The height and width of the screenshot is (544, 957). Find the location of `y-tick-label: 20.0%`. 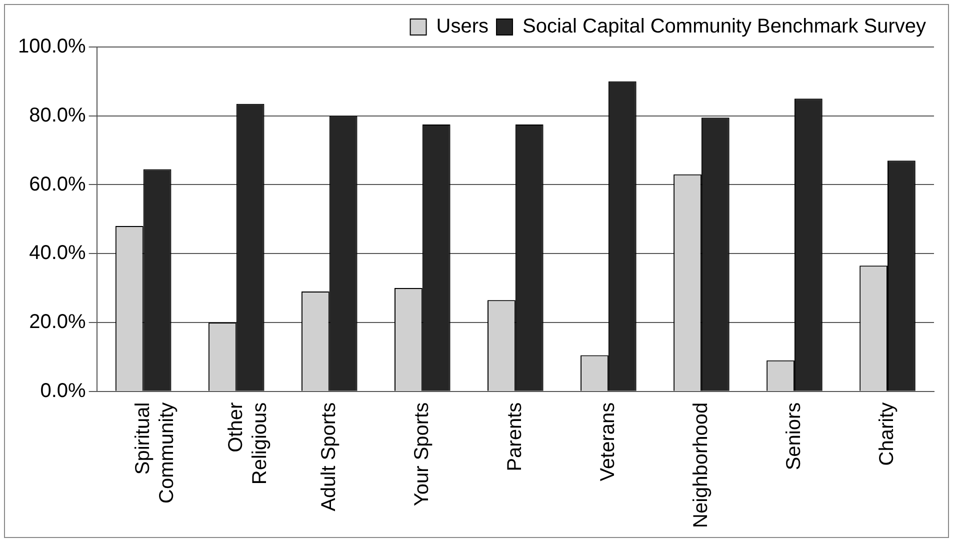

y-tick-label: 20.0% is located at coordinates (57, 321).